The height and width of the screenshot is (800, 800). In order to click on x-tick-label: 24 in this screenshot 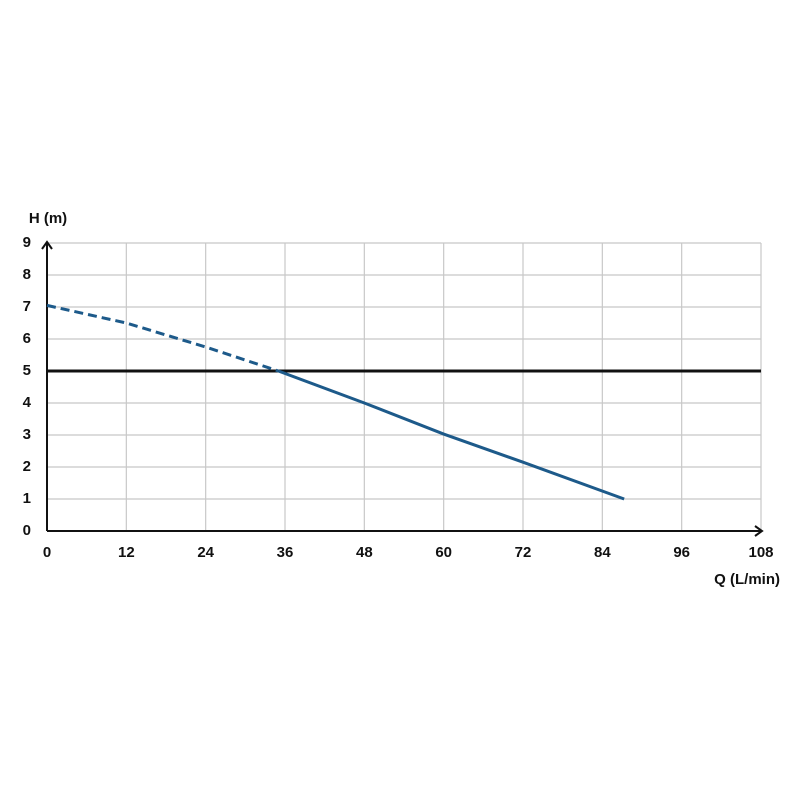, I will do `click(205, 552)`.